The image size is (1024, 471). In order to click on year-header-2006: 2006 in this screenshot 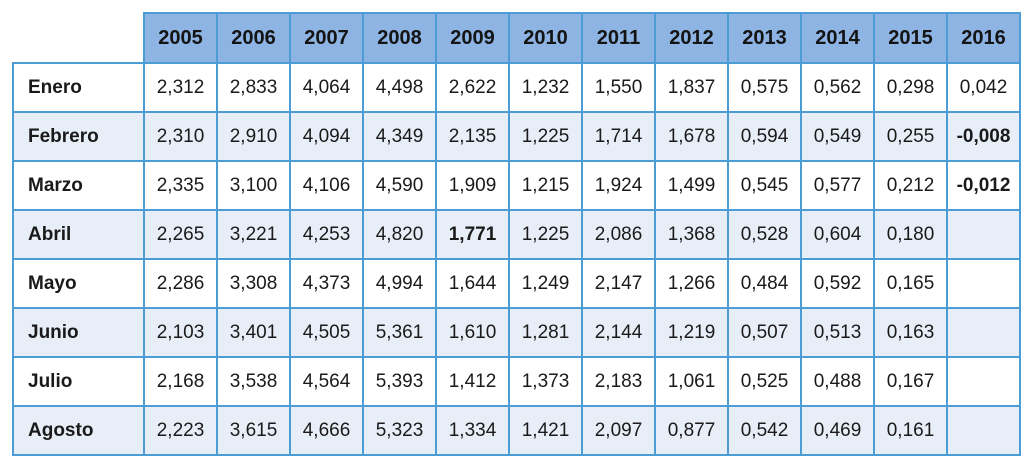, I will do `click(253, 38)`.